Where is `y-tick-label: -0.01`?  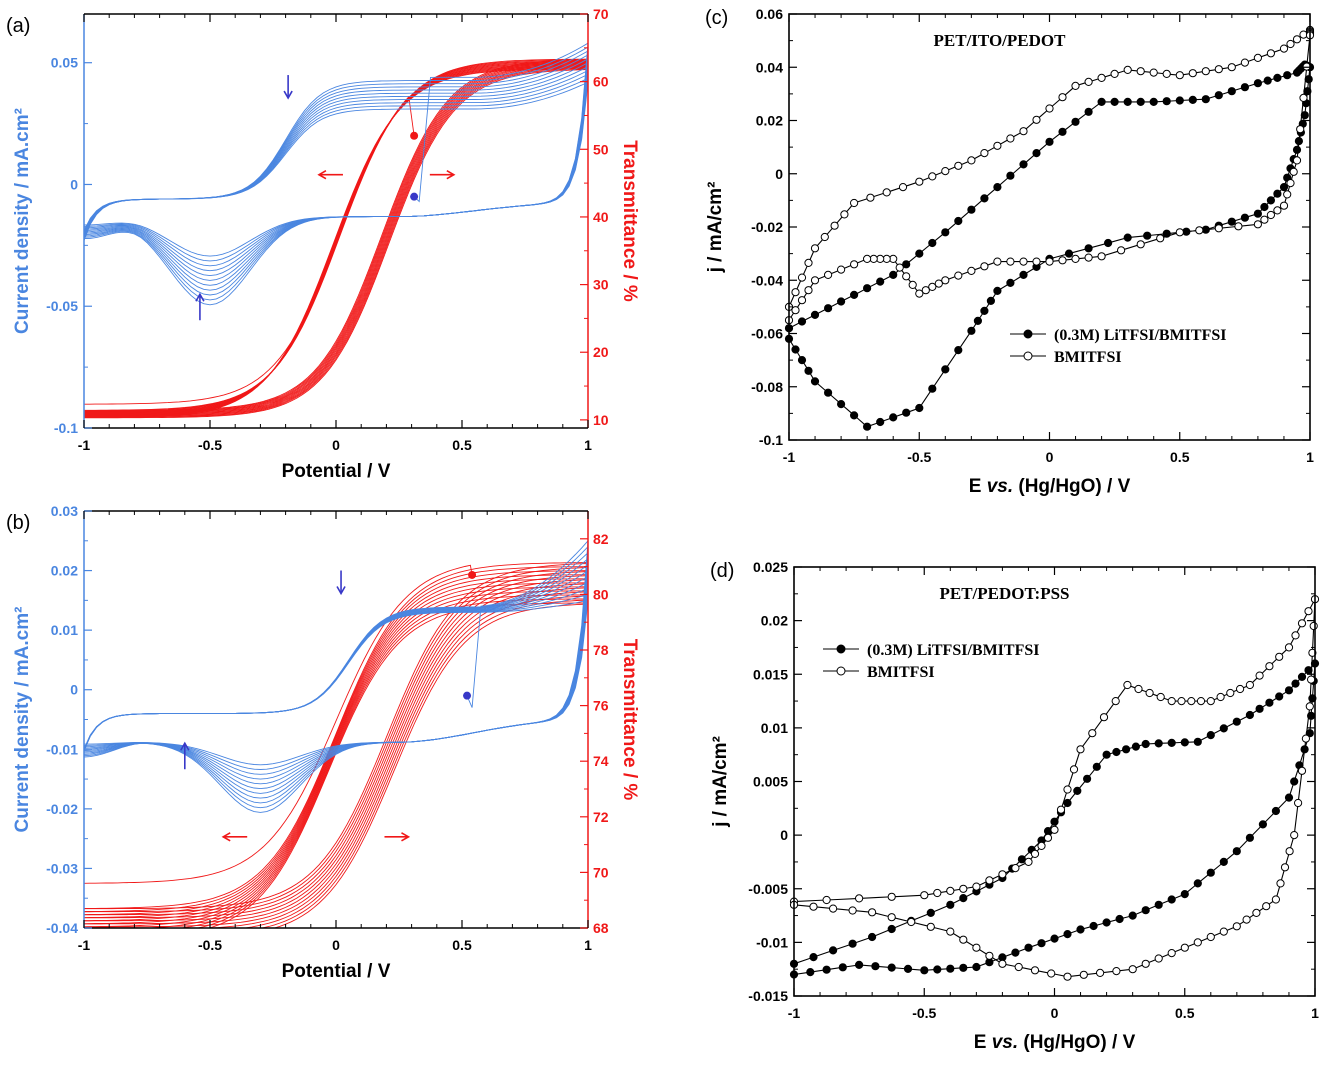
y-tick-label: -0.01 is located at coordinates (772, 942).